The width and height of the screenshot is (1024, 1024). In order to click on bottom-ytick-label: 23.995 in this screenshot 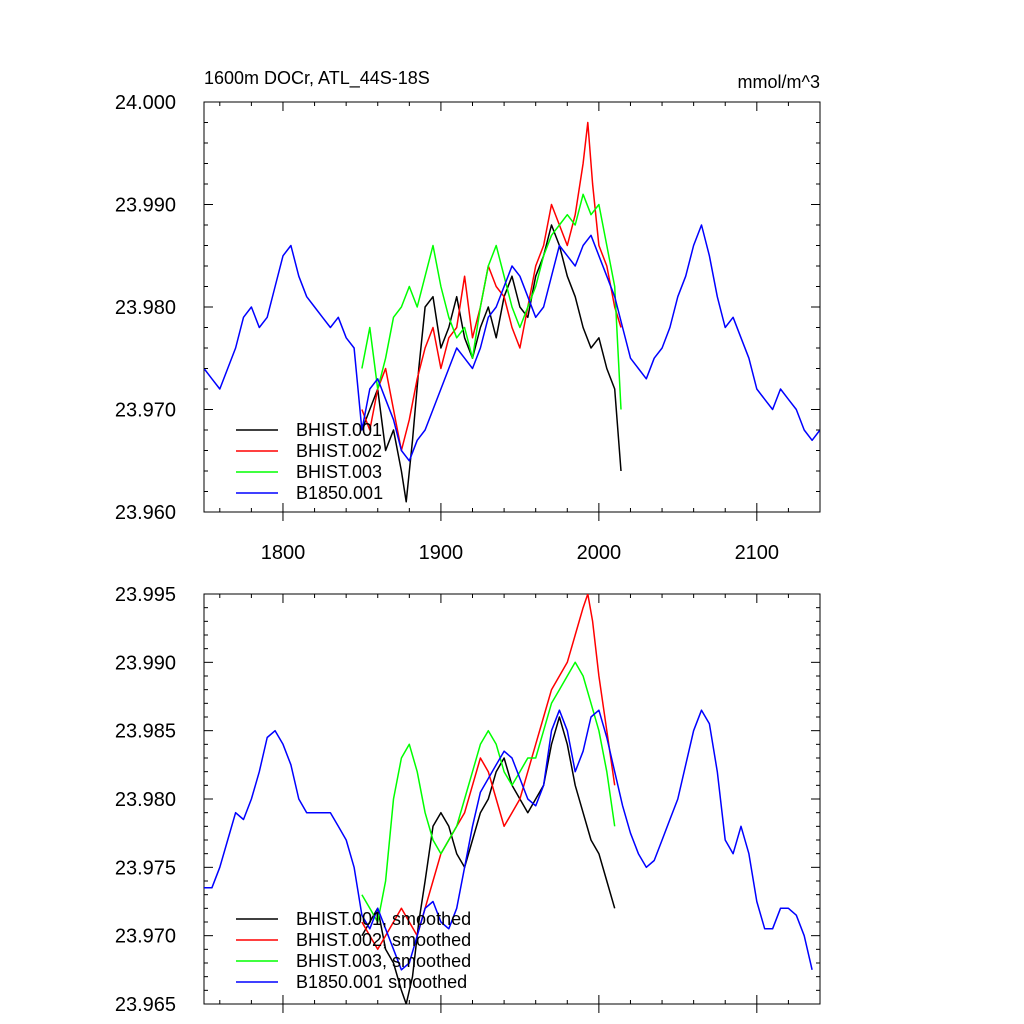, I will do `click(145, 595)`.